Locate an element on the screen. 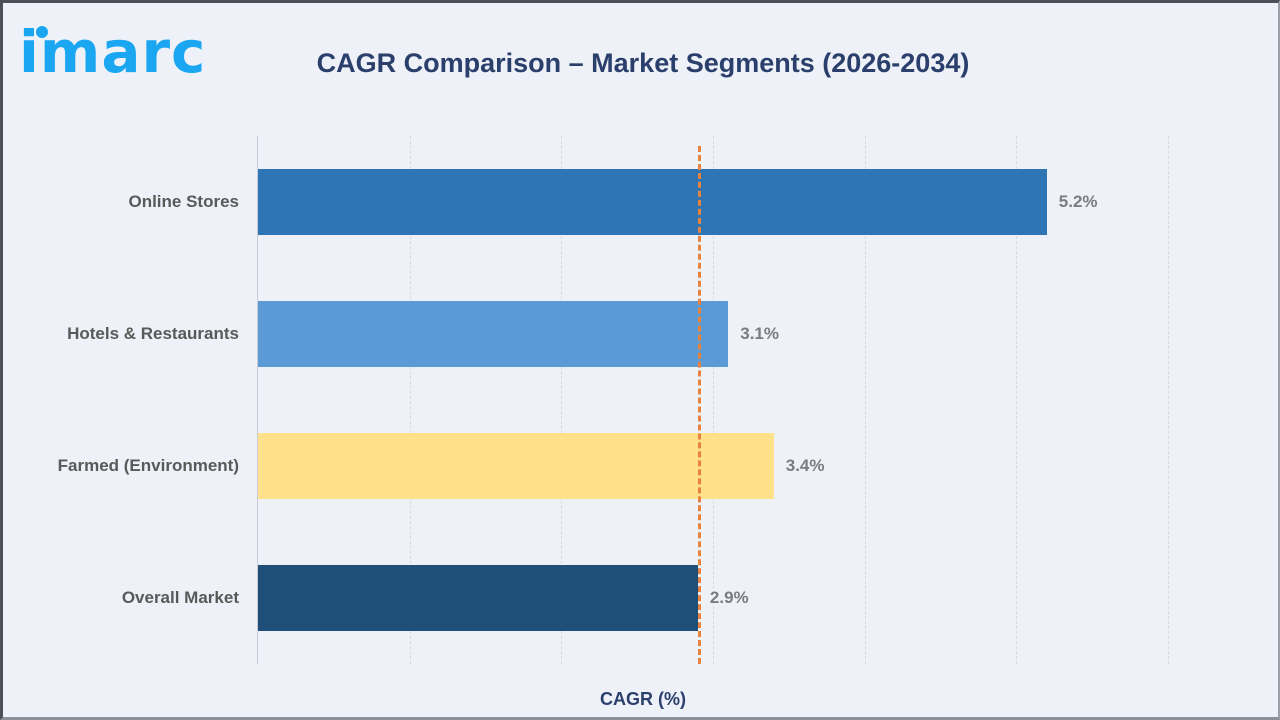 The image size is (1280, 720). x-axis-label: CAGR (%) is located at coordinates (643, 699).